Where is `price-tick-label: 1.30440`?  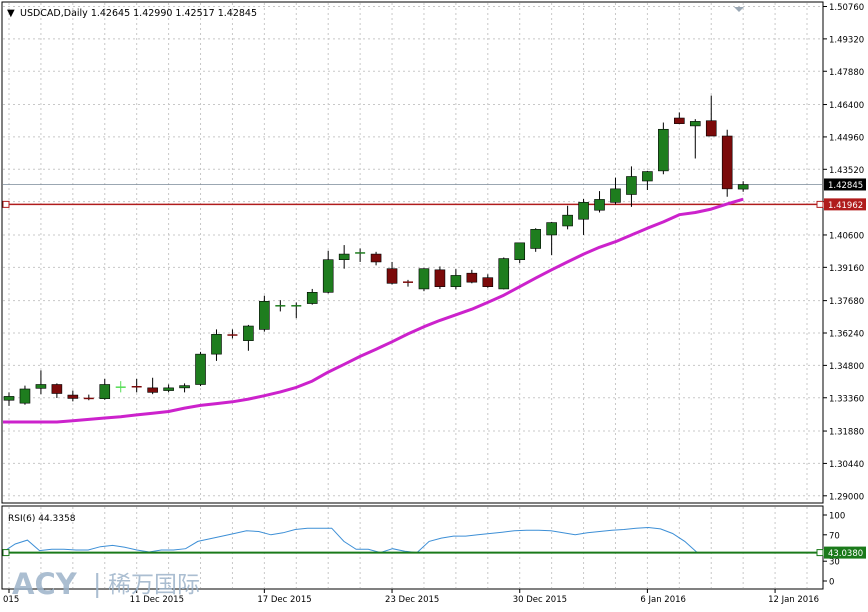 price-tick-label: 1.30440 is located at coordinates (846, 465).